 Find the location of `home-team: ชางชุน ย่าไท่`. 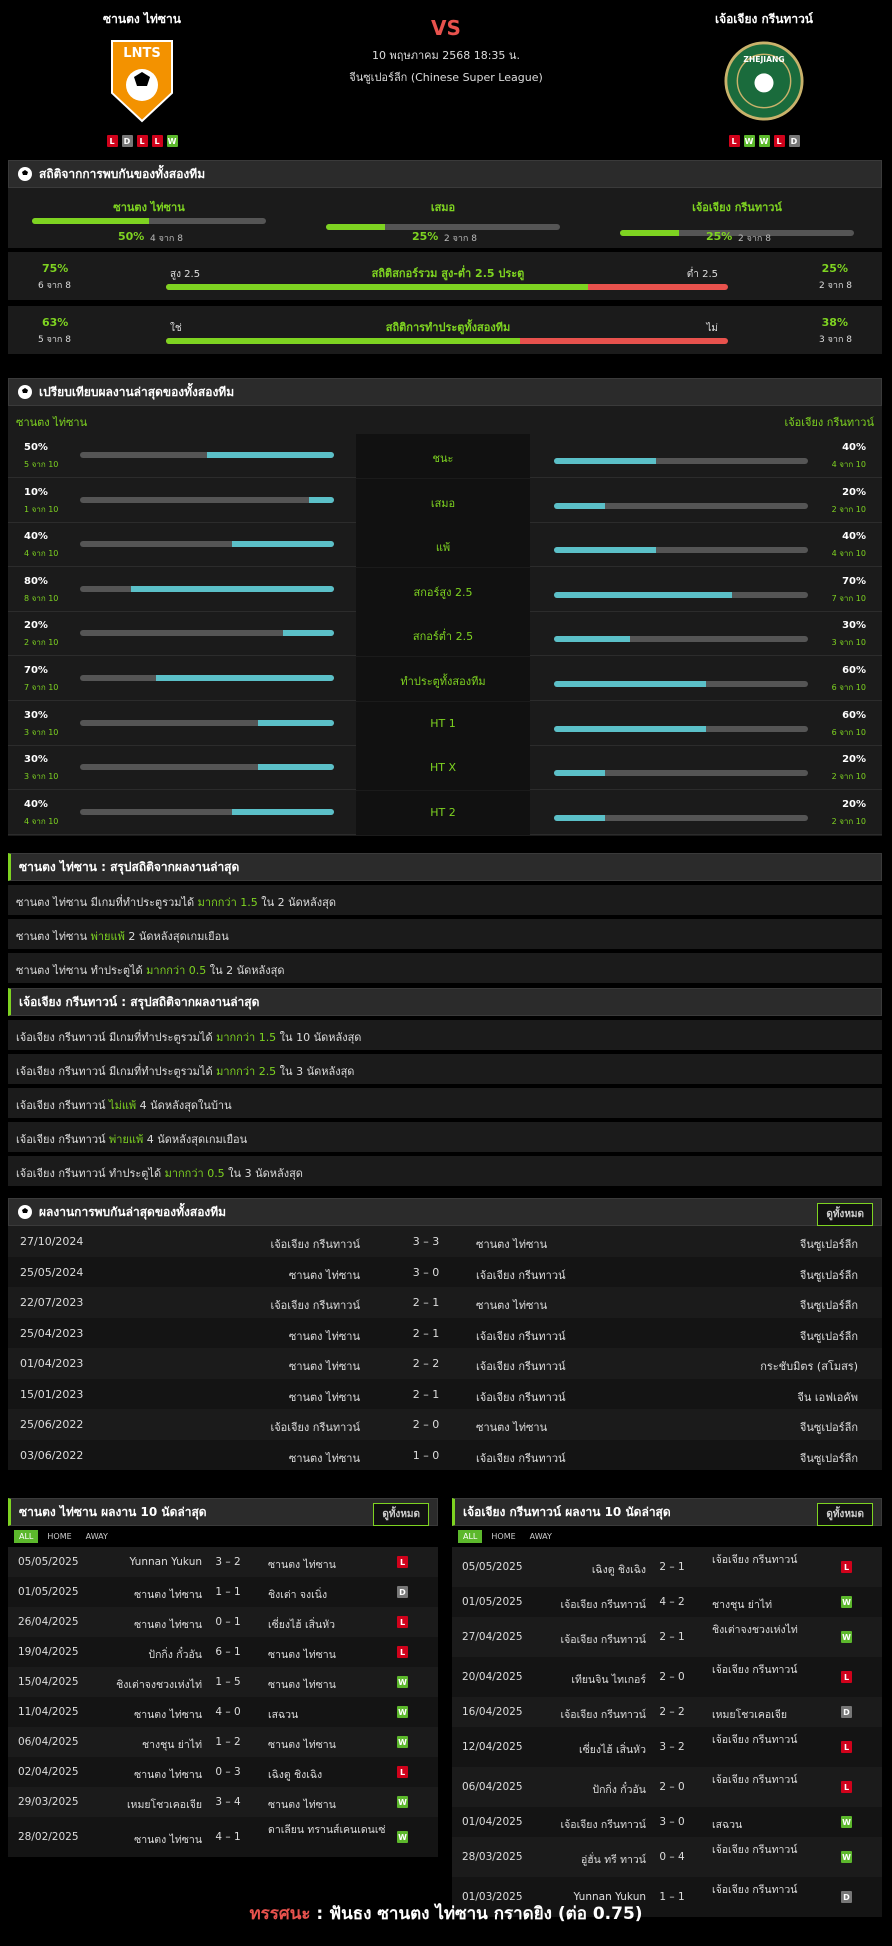

home-team: ชางชุน ย่าไท่ is located at coordinates (171, 1745).